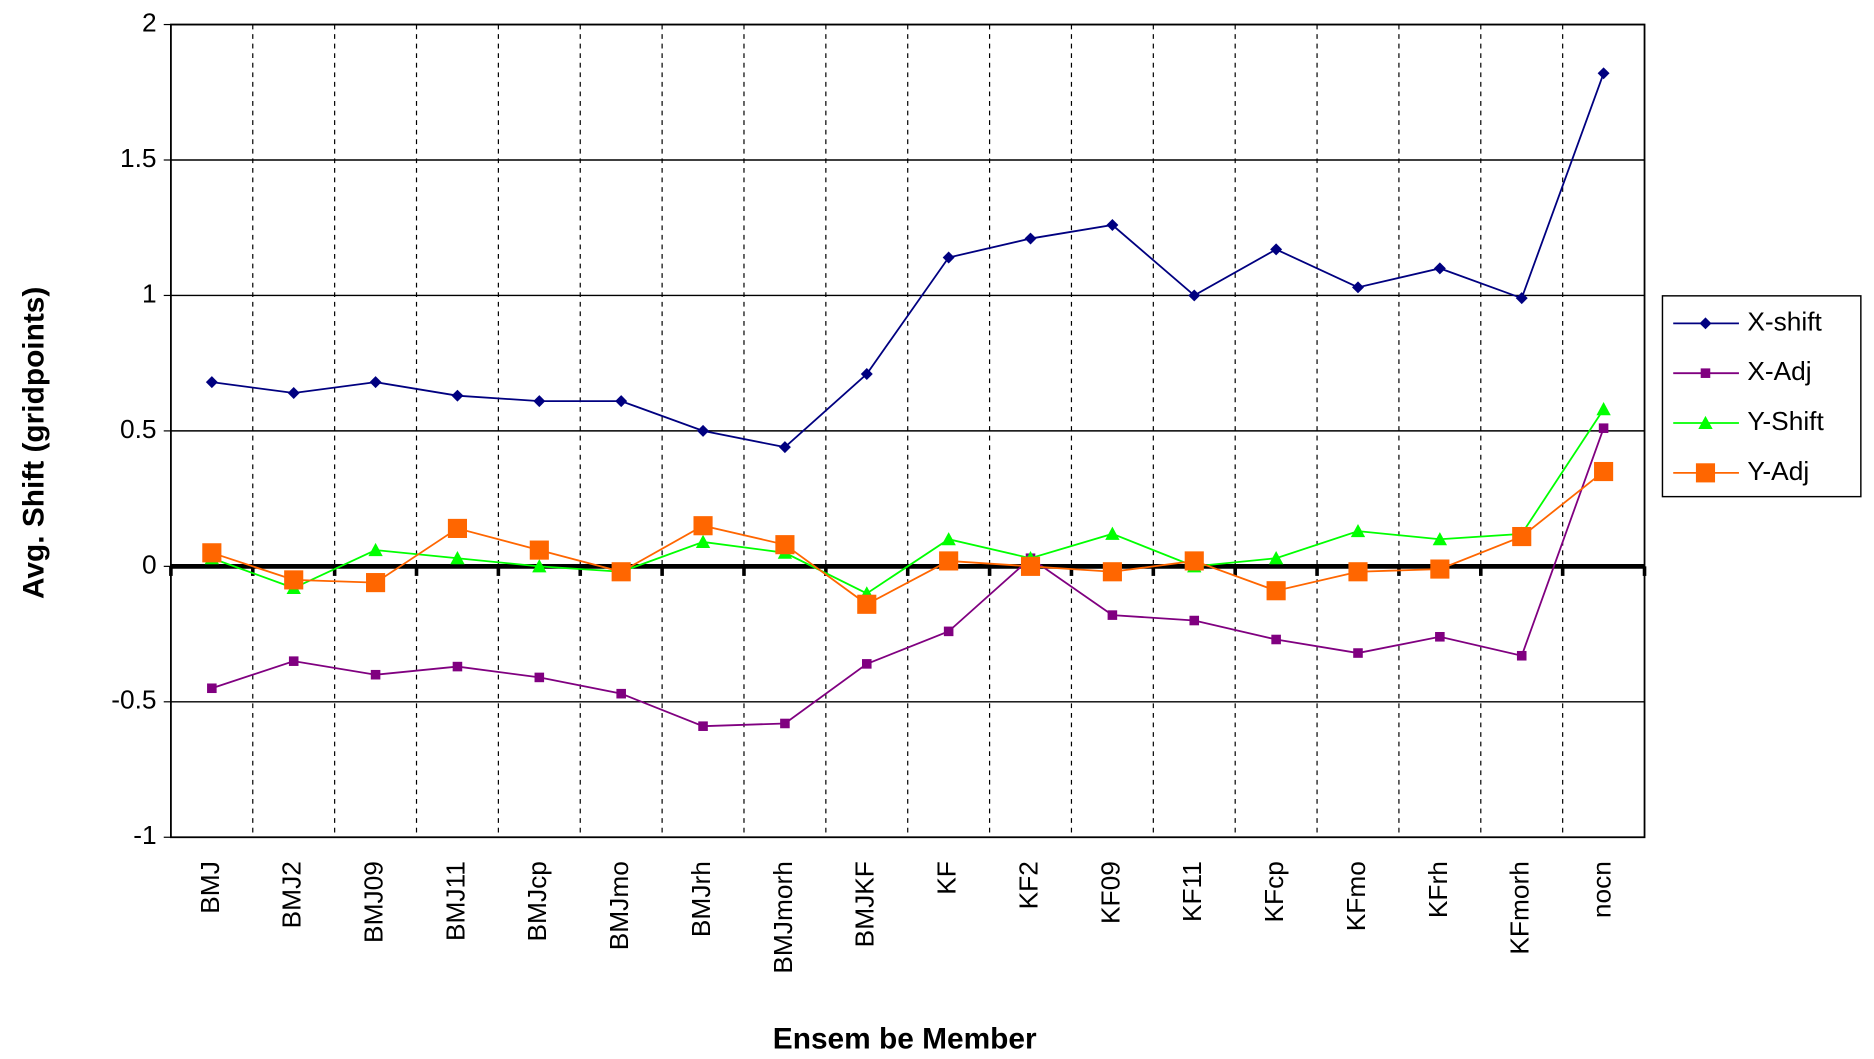 This screenshot has width=1874, height=1059. Describe the element at coordinates (149, 293) in the screenshot. I see `y-tick-label: 1` at that location.